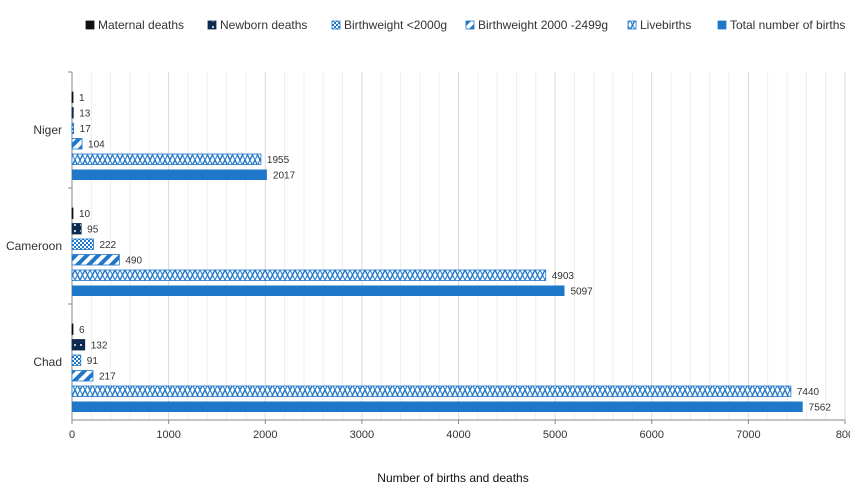 This screenshot has width=850, height=487. Describe the element at coordinates (748, 435) in the screenshot. I see `x-tick-label: 7000` at that location.